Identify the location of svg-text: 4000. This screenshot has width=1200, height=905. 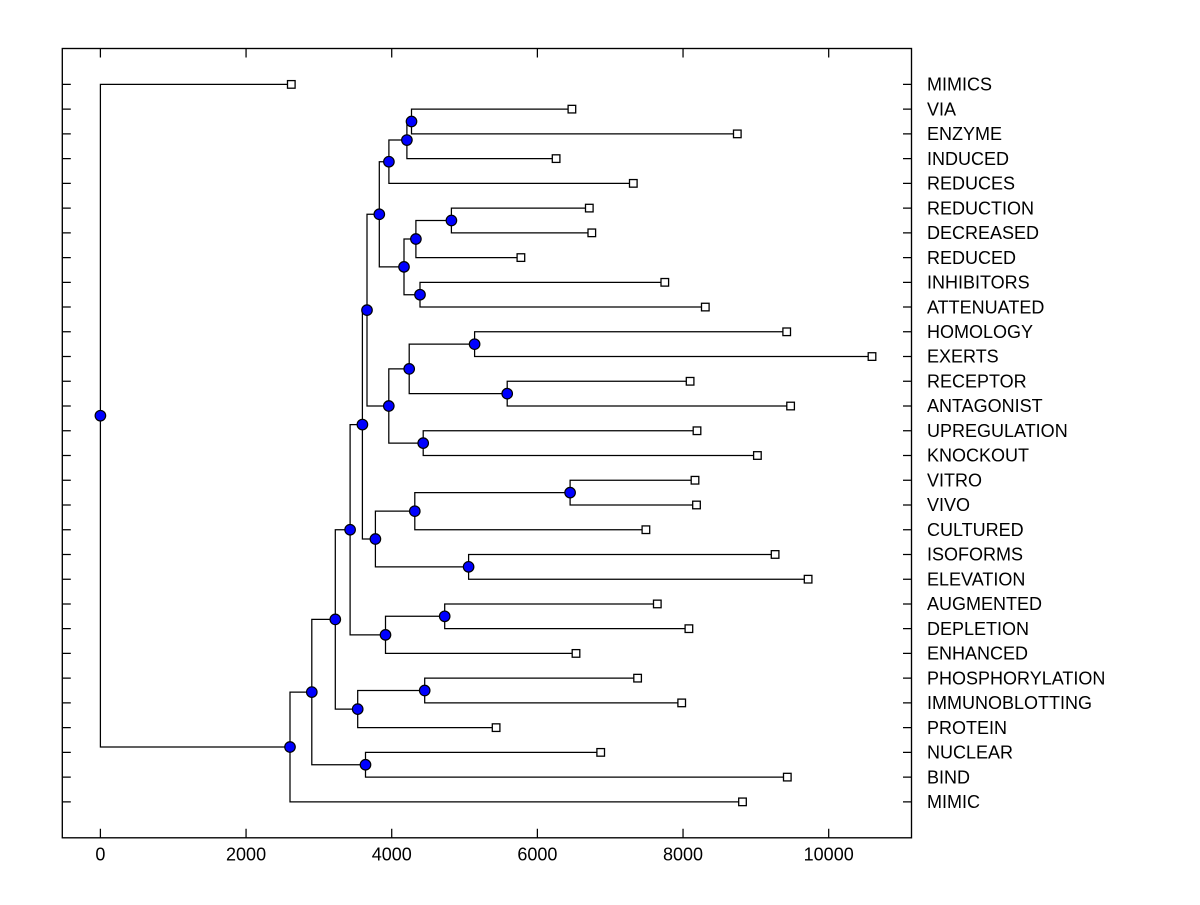
(392, 855).